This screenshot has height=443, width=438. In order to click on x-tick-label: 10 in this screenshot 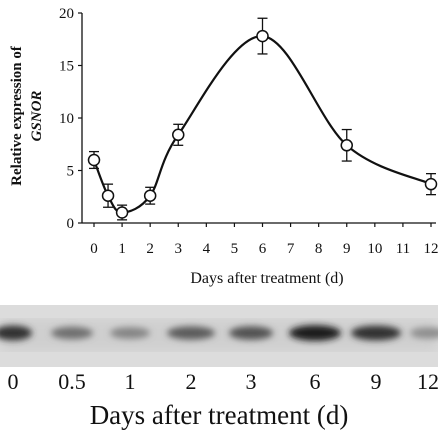, I will do `click(374, 249)`.